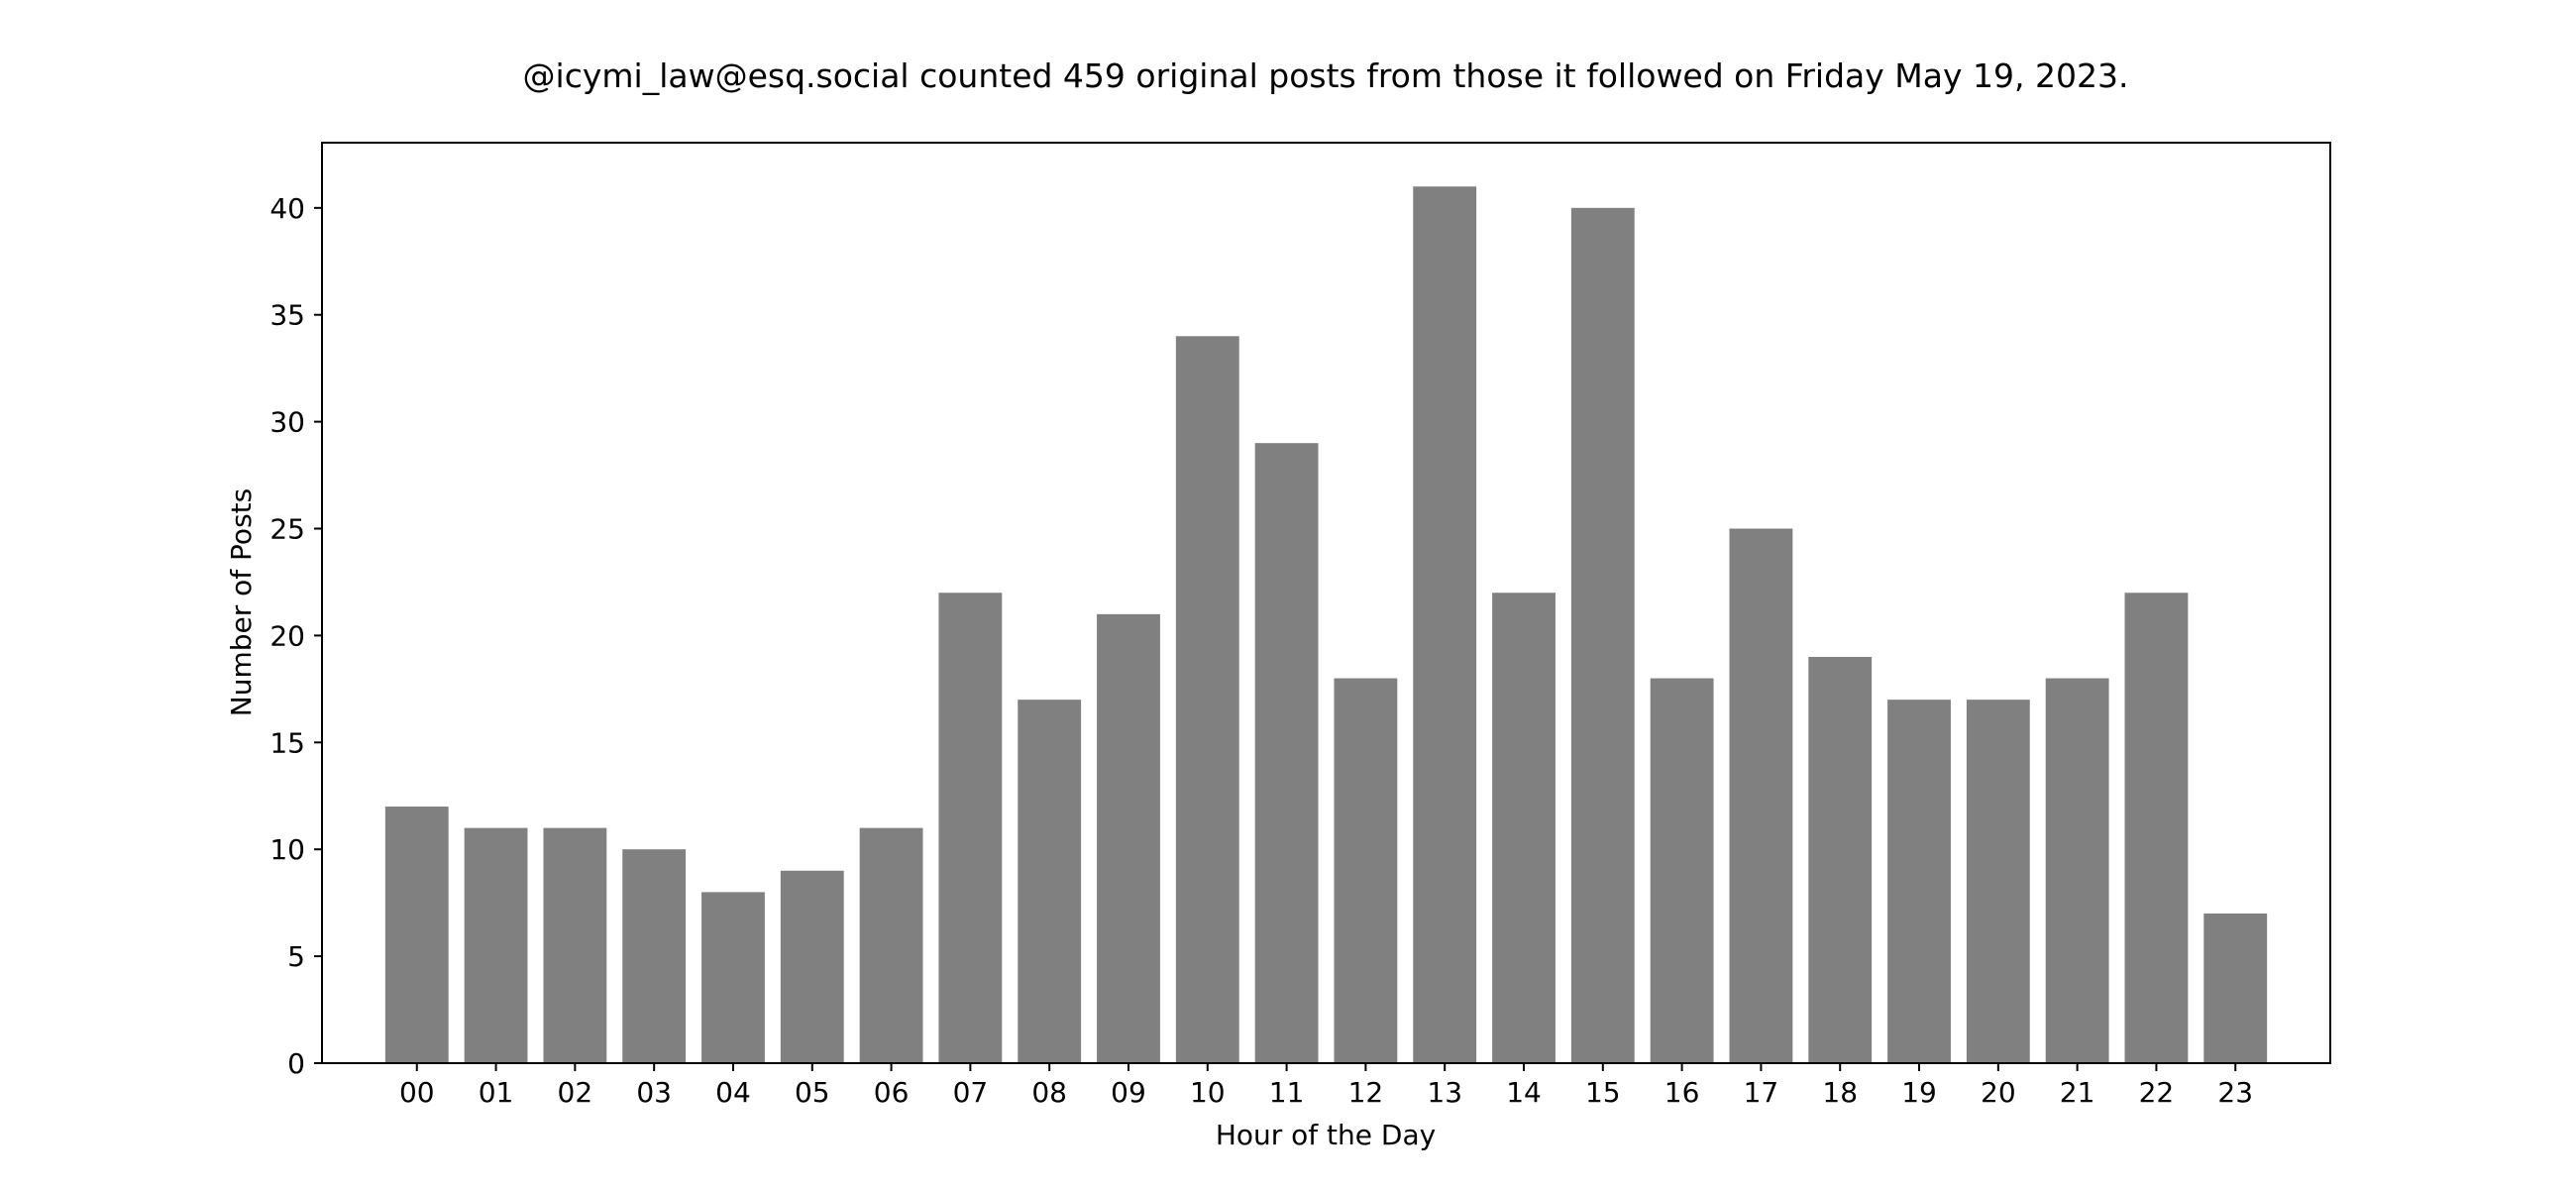  I want to click on x-axis-label: Hour of the Day, so click(1326, 1135).